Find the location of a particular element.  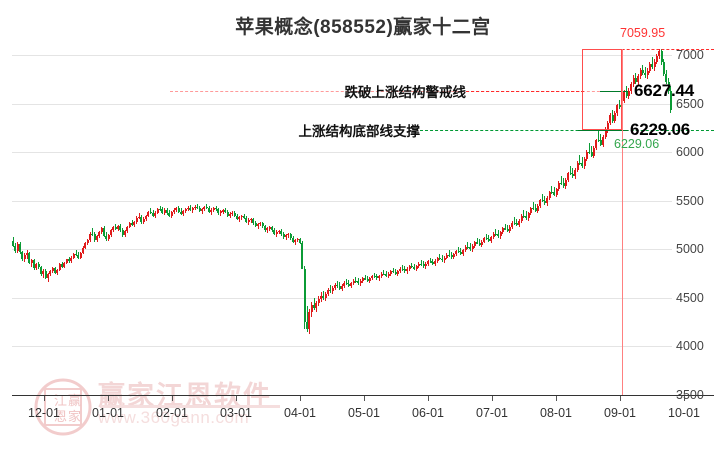

gridline is located at coordinates (342, 104).